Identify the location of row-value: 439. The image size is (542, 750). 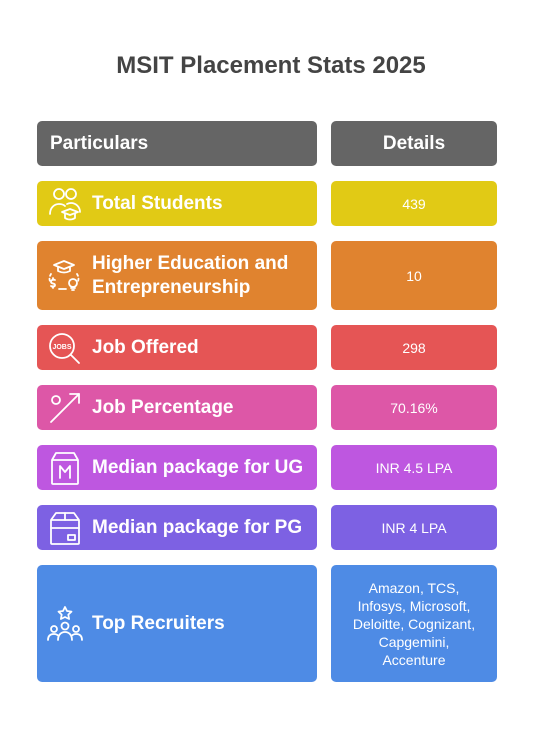
(414, 203).